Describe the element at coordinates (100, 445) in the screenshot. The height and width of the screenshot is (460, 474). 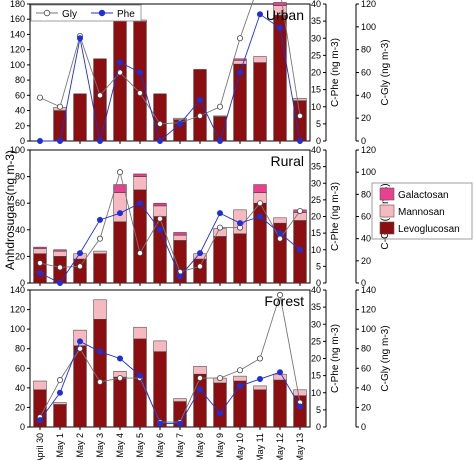
I see `x-tick-label: May 3` at that location.